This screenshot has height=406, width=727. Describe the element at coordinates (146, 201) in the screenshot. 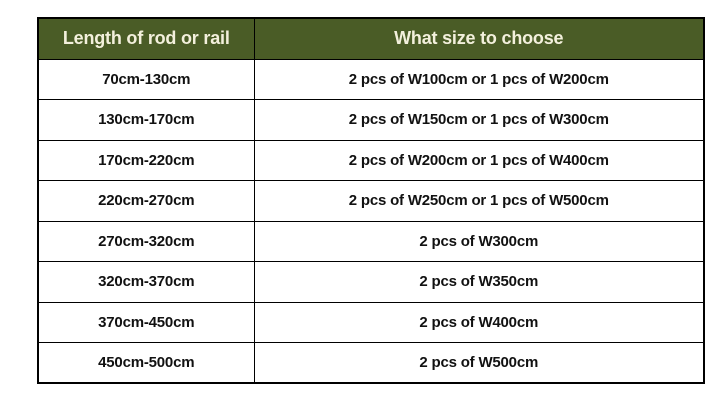

I see `length-cell: 220cm-270cm` at that location.